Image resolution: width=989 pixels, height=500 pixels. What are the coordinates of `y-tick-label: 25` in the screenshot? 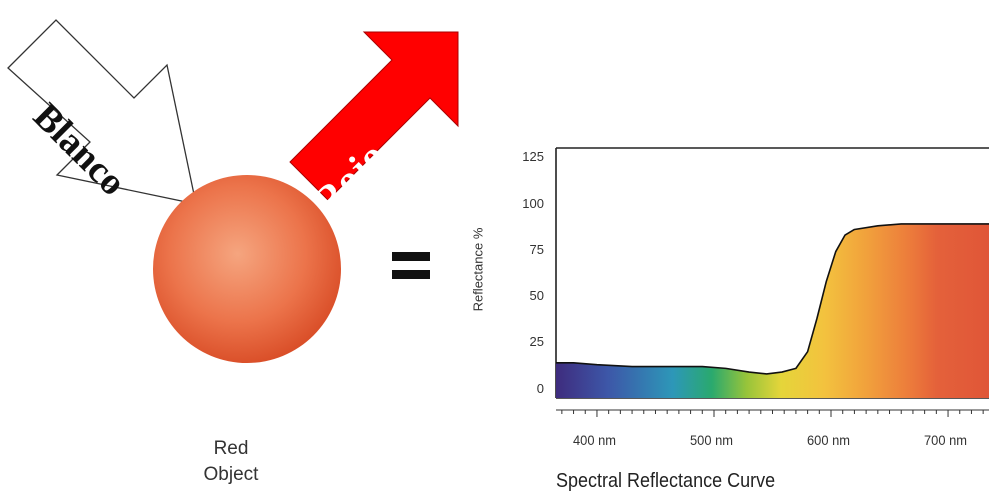 It's located at (536, 342).